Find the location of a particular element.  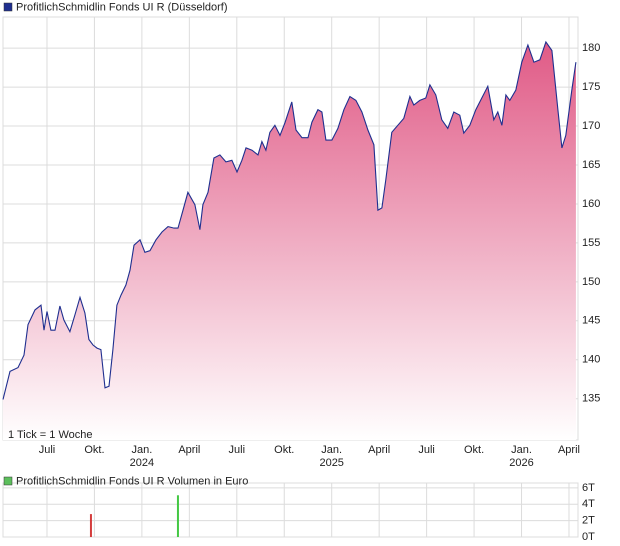

y-tick-label: 165 is located at coordinates (591, 165).